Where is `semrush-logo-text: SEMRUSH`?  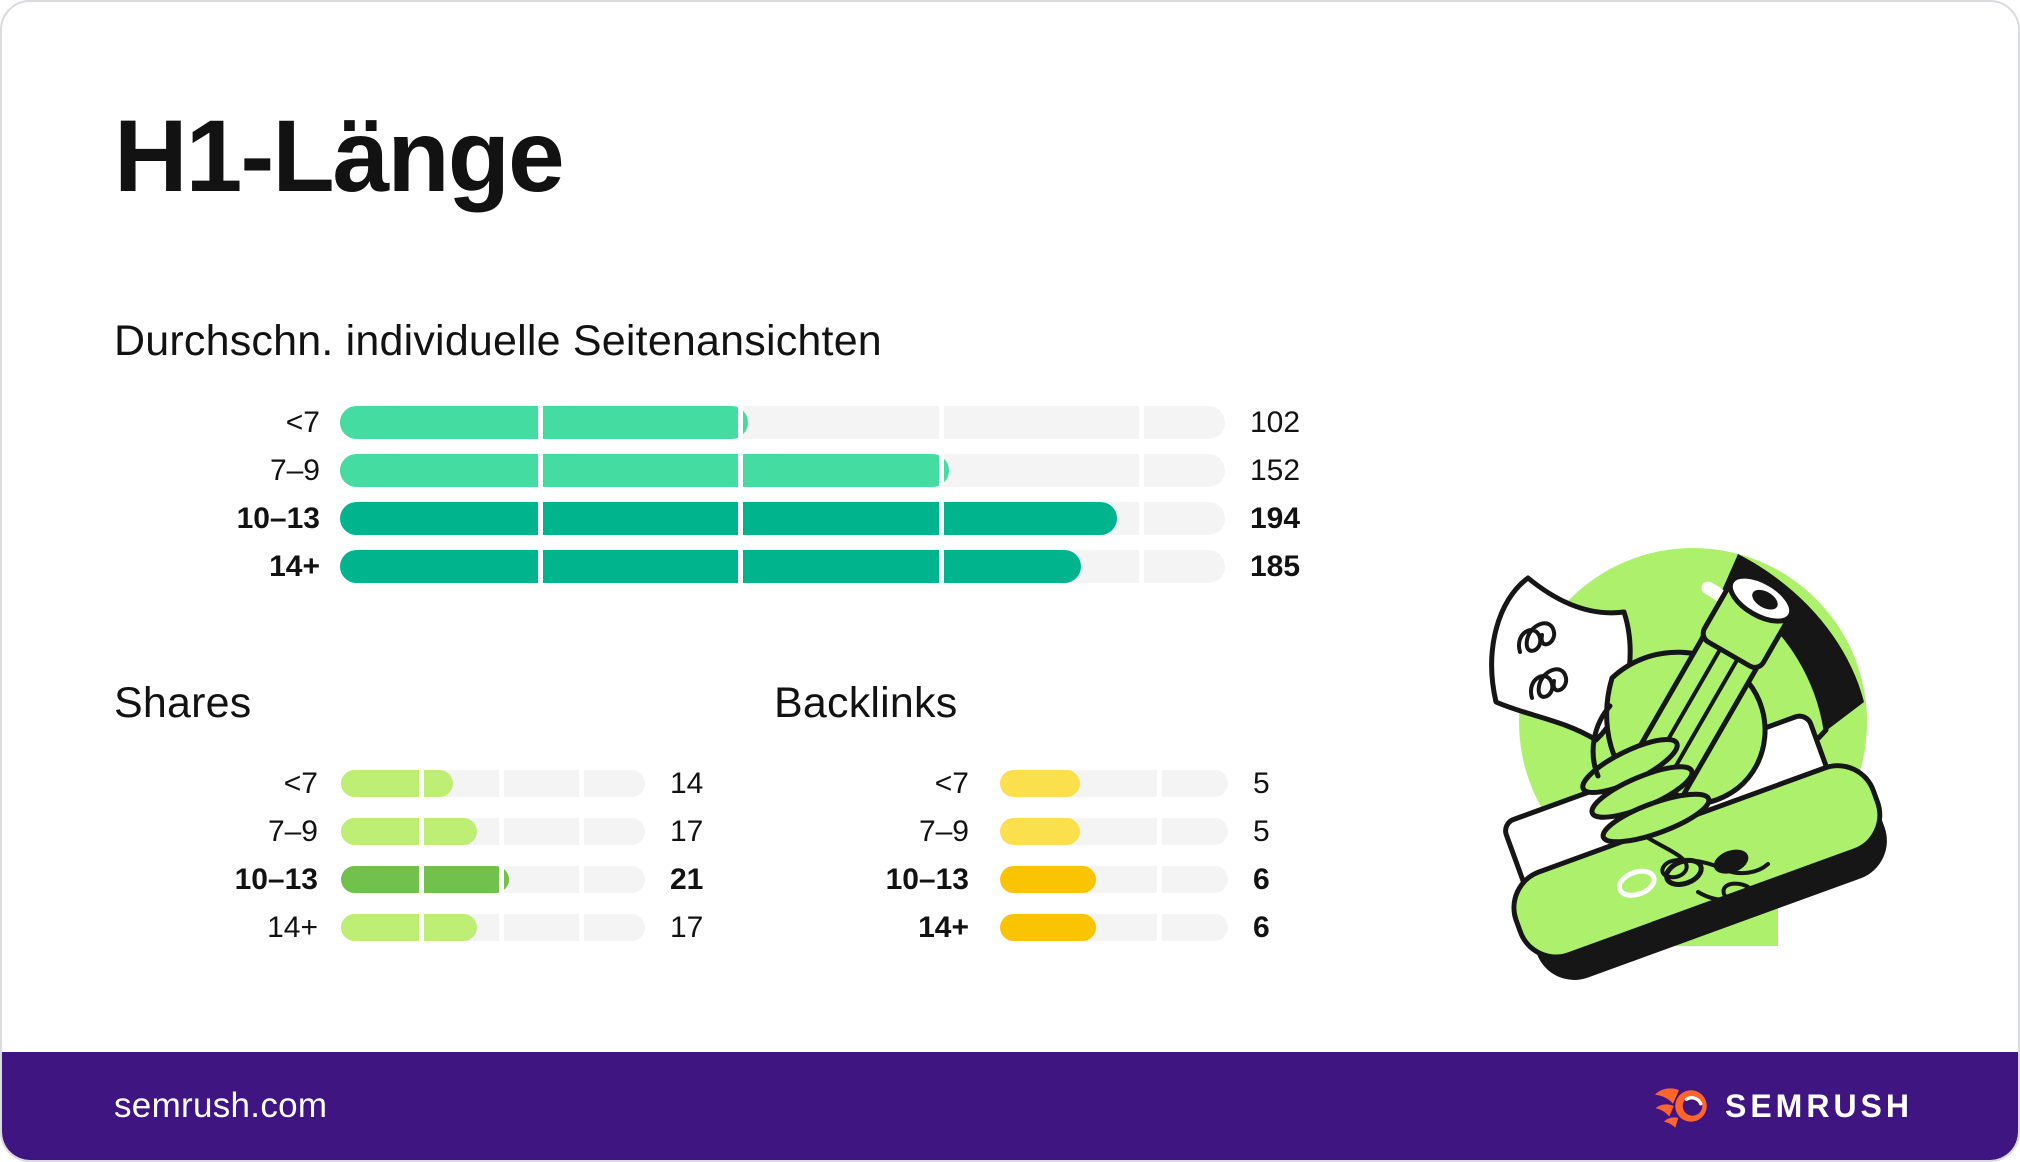
semrush-logo-text: SEMRUSH is located at coordinates (1818, 1105).